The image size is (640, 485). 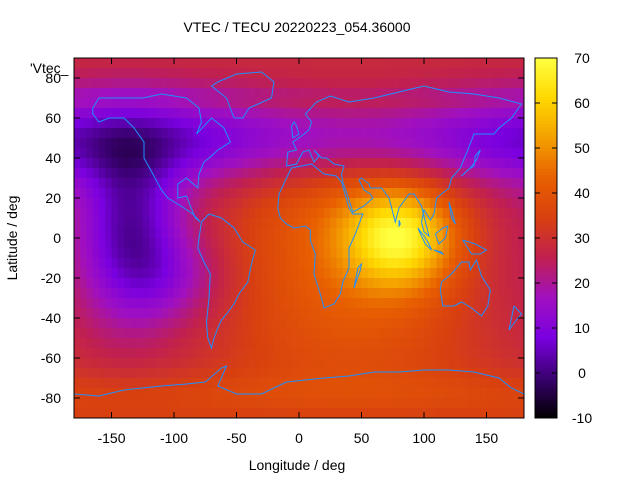 What do you see at coordinates (297, 465) in the screenshot?
I see `x-axis-label: Longitude / deg` at bounding box center [297, 465].